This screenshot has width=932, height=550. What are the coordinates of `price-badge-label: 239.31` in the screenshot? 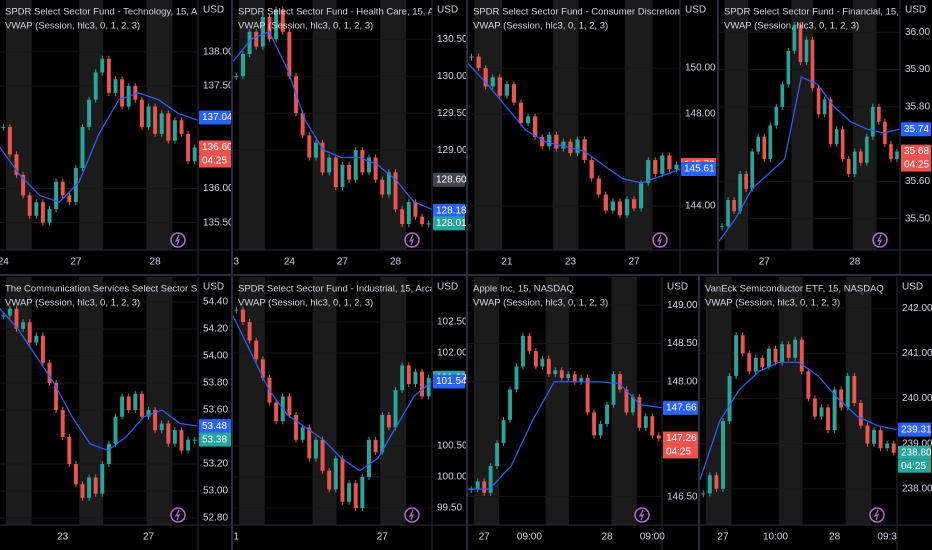 It's located at (916, 429).